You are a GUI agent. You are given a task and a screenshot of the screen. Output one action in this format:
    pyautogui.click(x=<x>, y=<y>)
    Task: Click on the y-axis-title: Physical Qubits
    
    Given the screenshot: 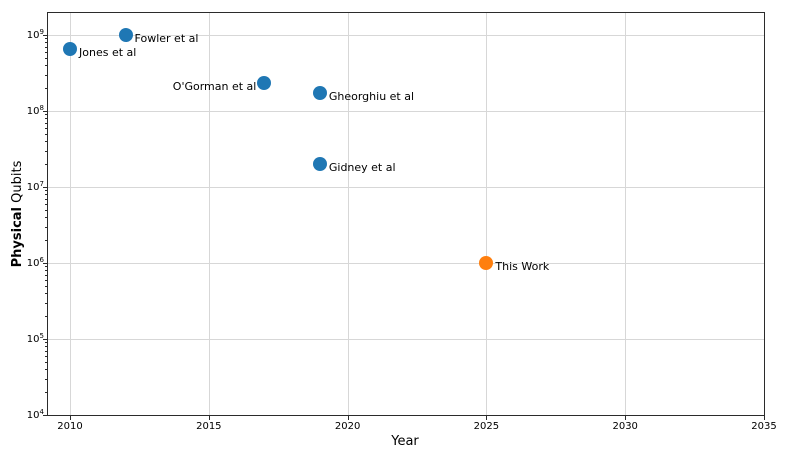 What is the action you would take?
    pyautogui.click(x=18, y=214)
    